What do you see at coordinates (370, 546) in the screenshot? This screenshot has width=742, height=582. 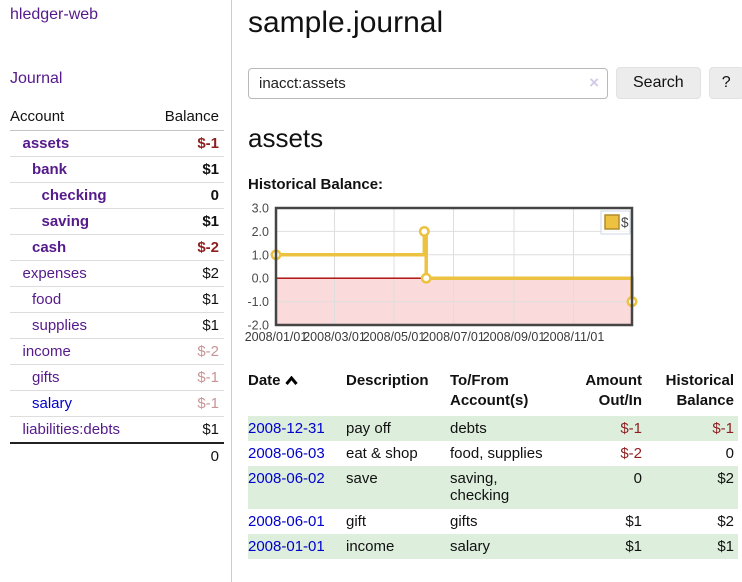 I see `transaction-description: income` at bounding box center [370, 546].